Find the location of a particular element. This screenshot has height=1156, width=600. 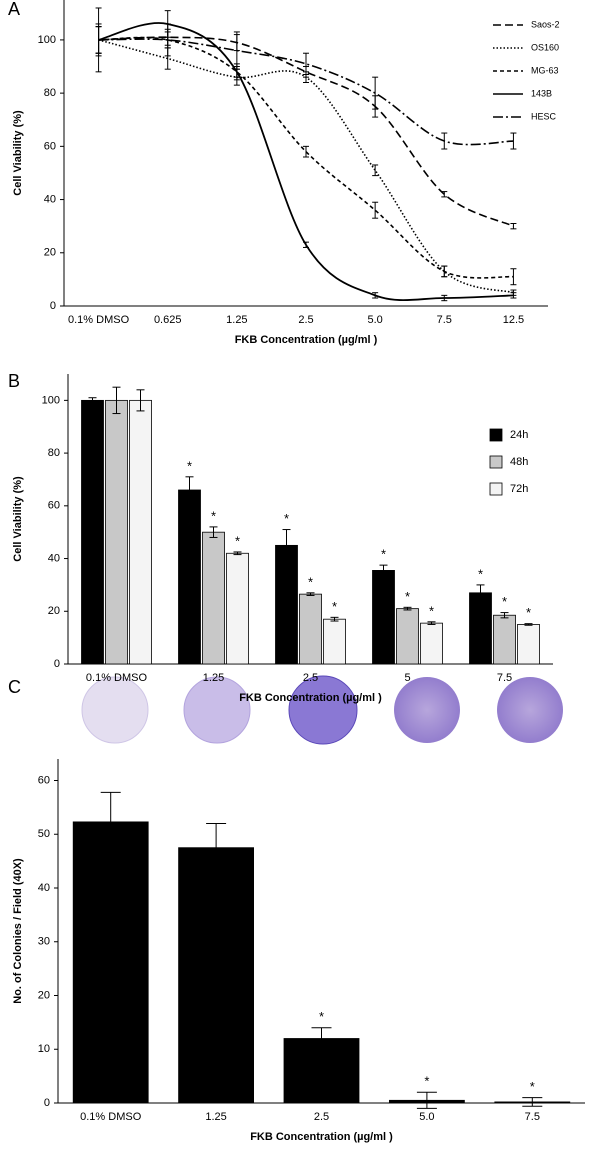

panel-letter: B is located at coordinates (14, 381).